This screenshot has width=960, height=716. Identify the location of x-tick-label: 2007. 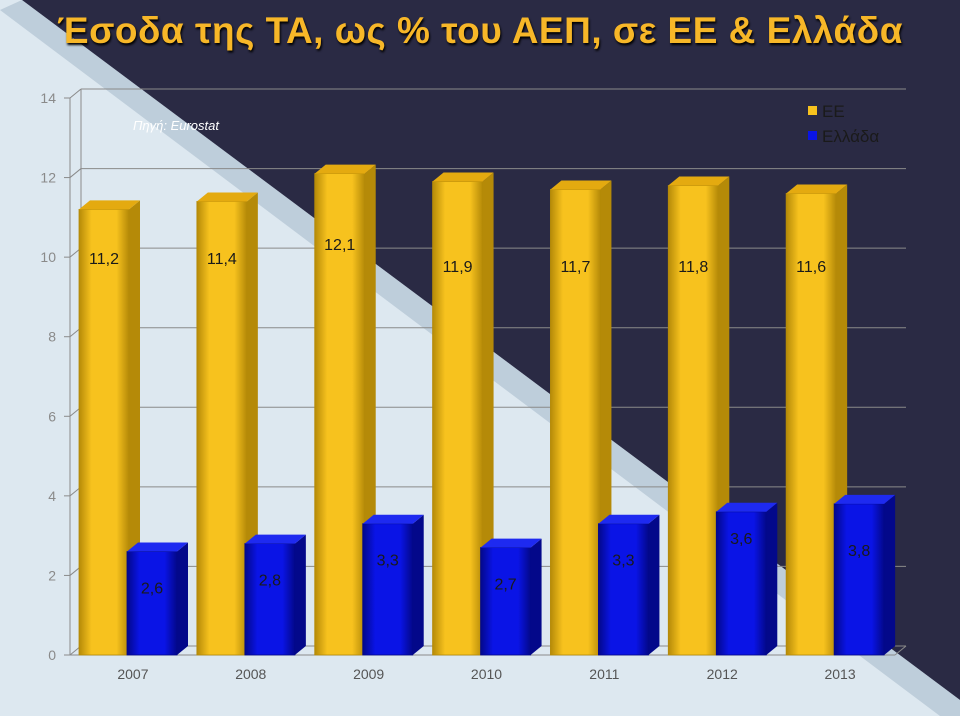
(132, 674).